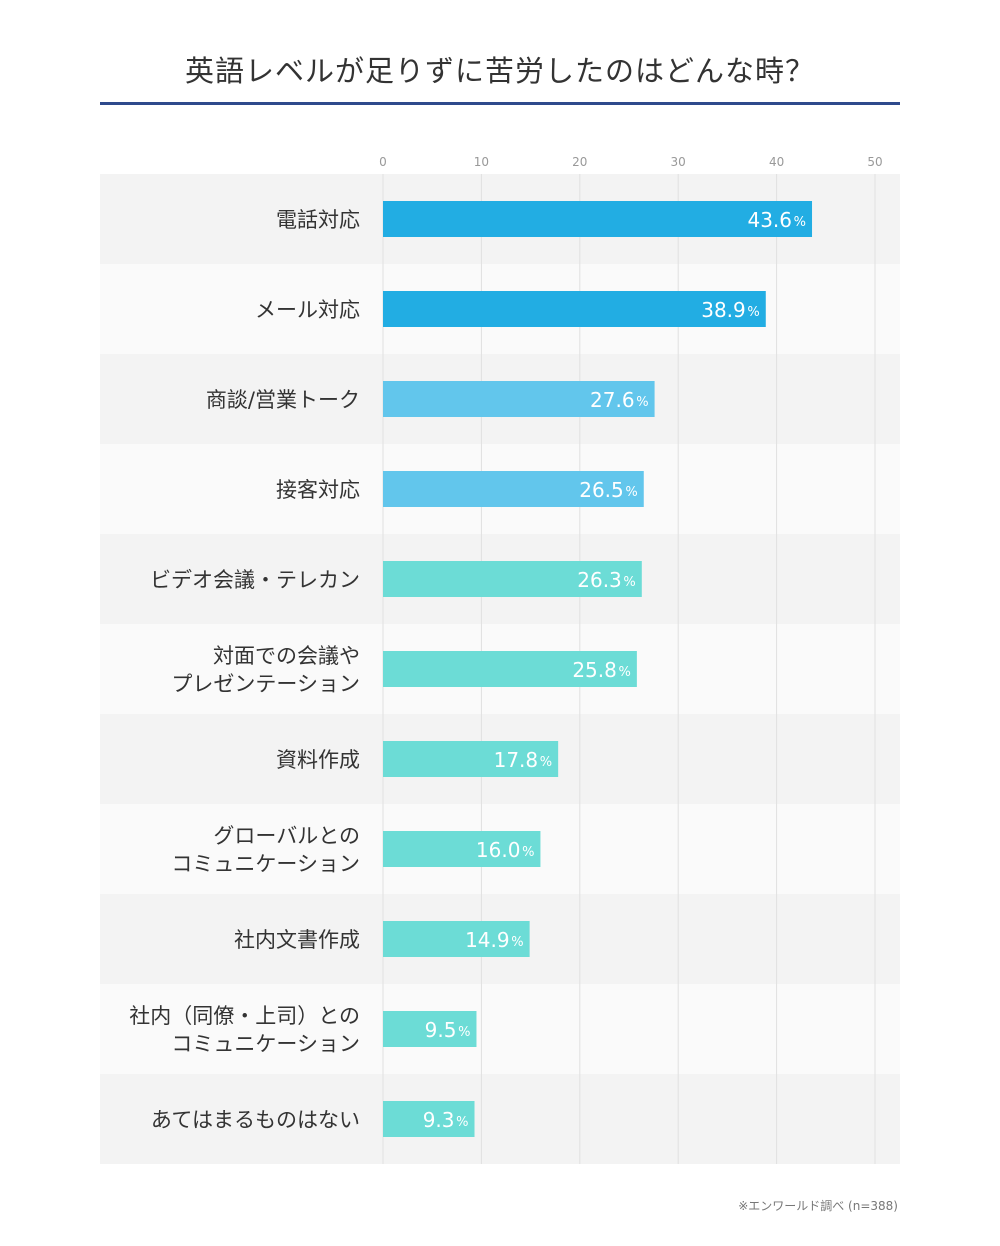 This screenshot has height=1246, width=1000. Describe the element at coordinates (678, 162) in the screenshot. I see `tick-label: 30` at that location.